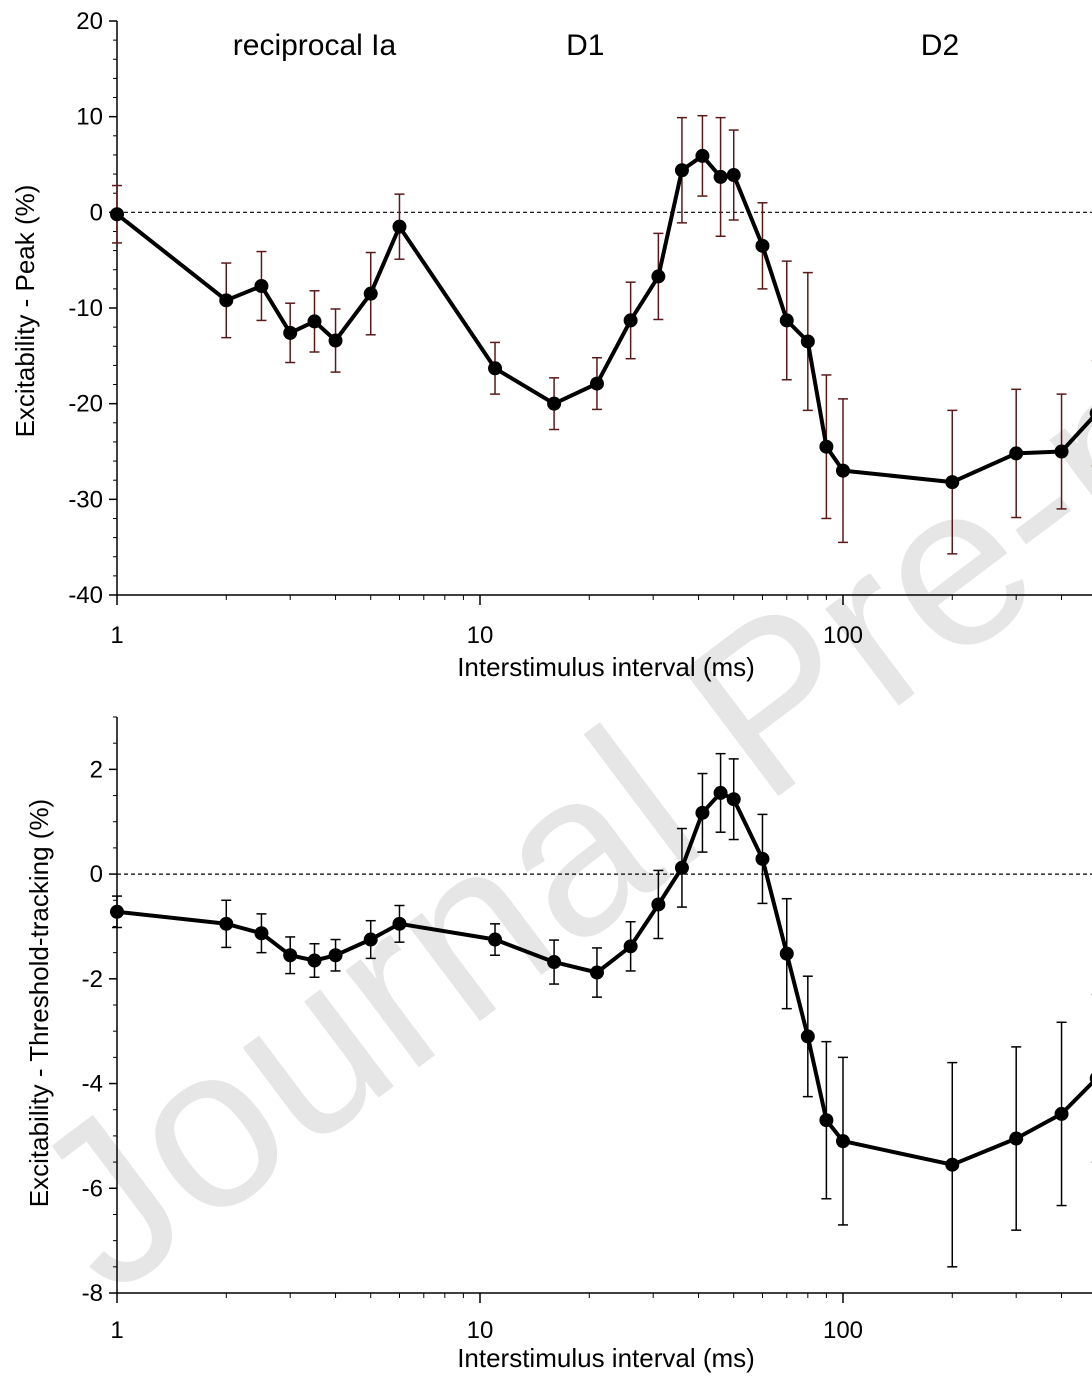  I want to click on y-tick-label: -30, so click(85, 499).